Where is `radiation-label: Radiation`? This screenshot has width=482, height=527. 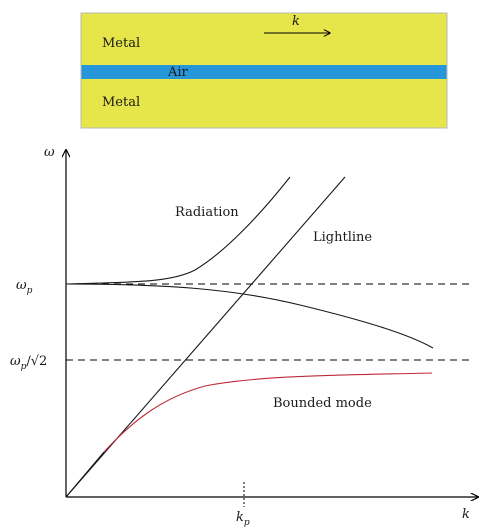
radiation-label: Radiation is located at coordinates (207, 212).